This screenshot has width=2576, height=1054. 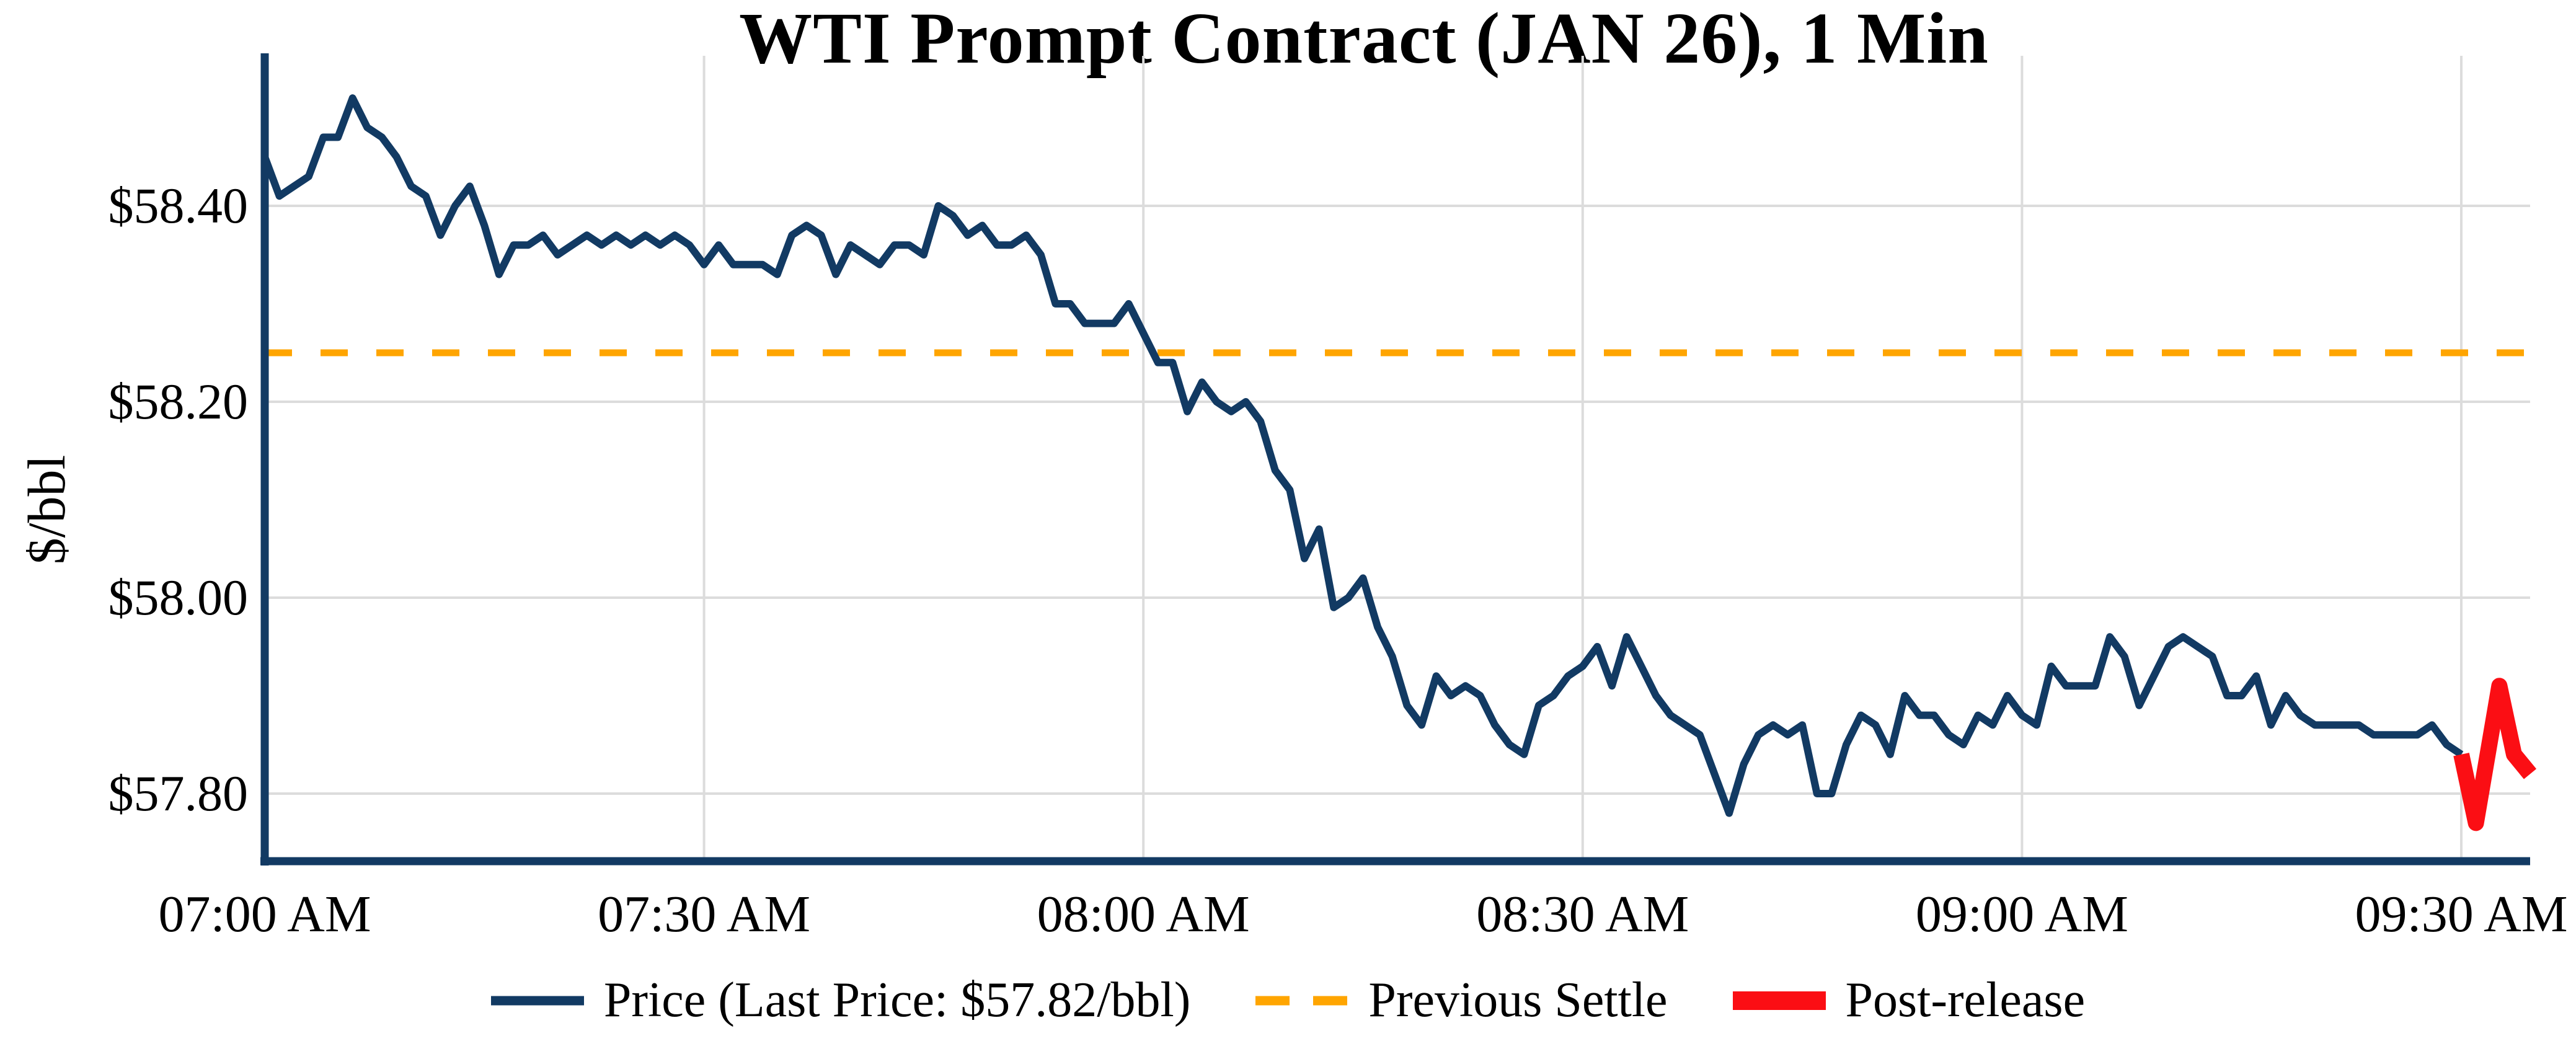 What do you see at coordinates (537, 1000) in the screenshot?
I see `price-line-swatch` at bounding box center [537, 1000].